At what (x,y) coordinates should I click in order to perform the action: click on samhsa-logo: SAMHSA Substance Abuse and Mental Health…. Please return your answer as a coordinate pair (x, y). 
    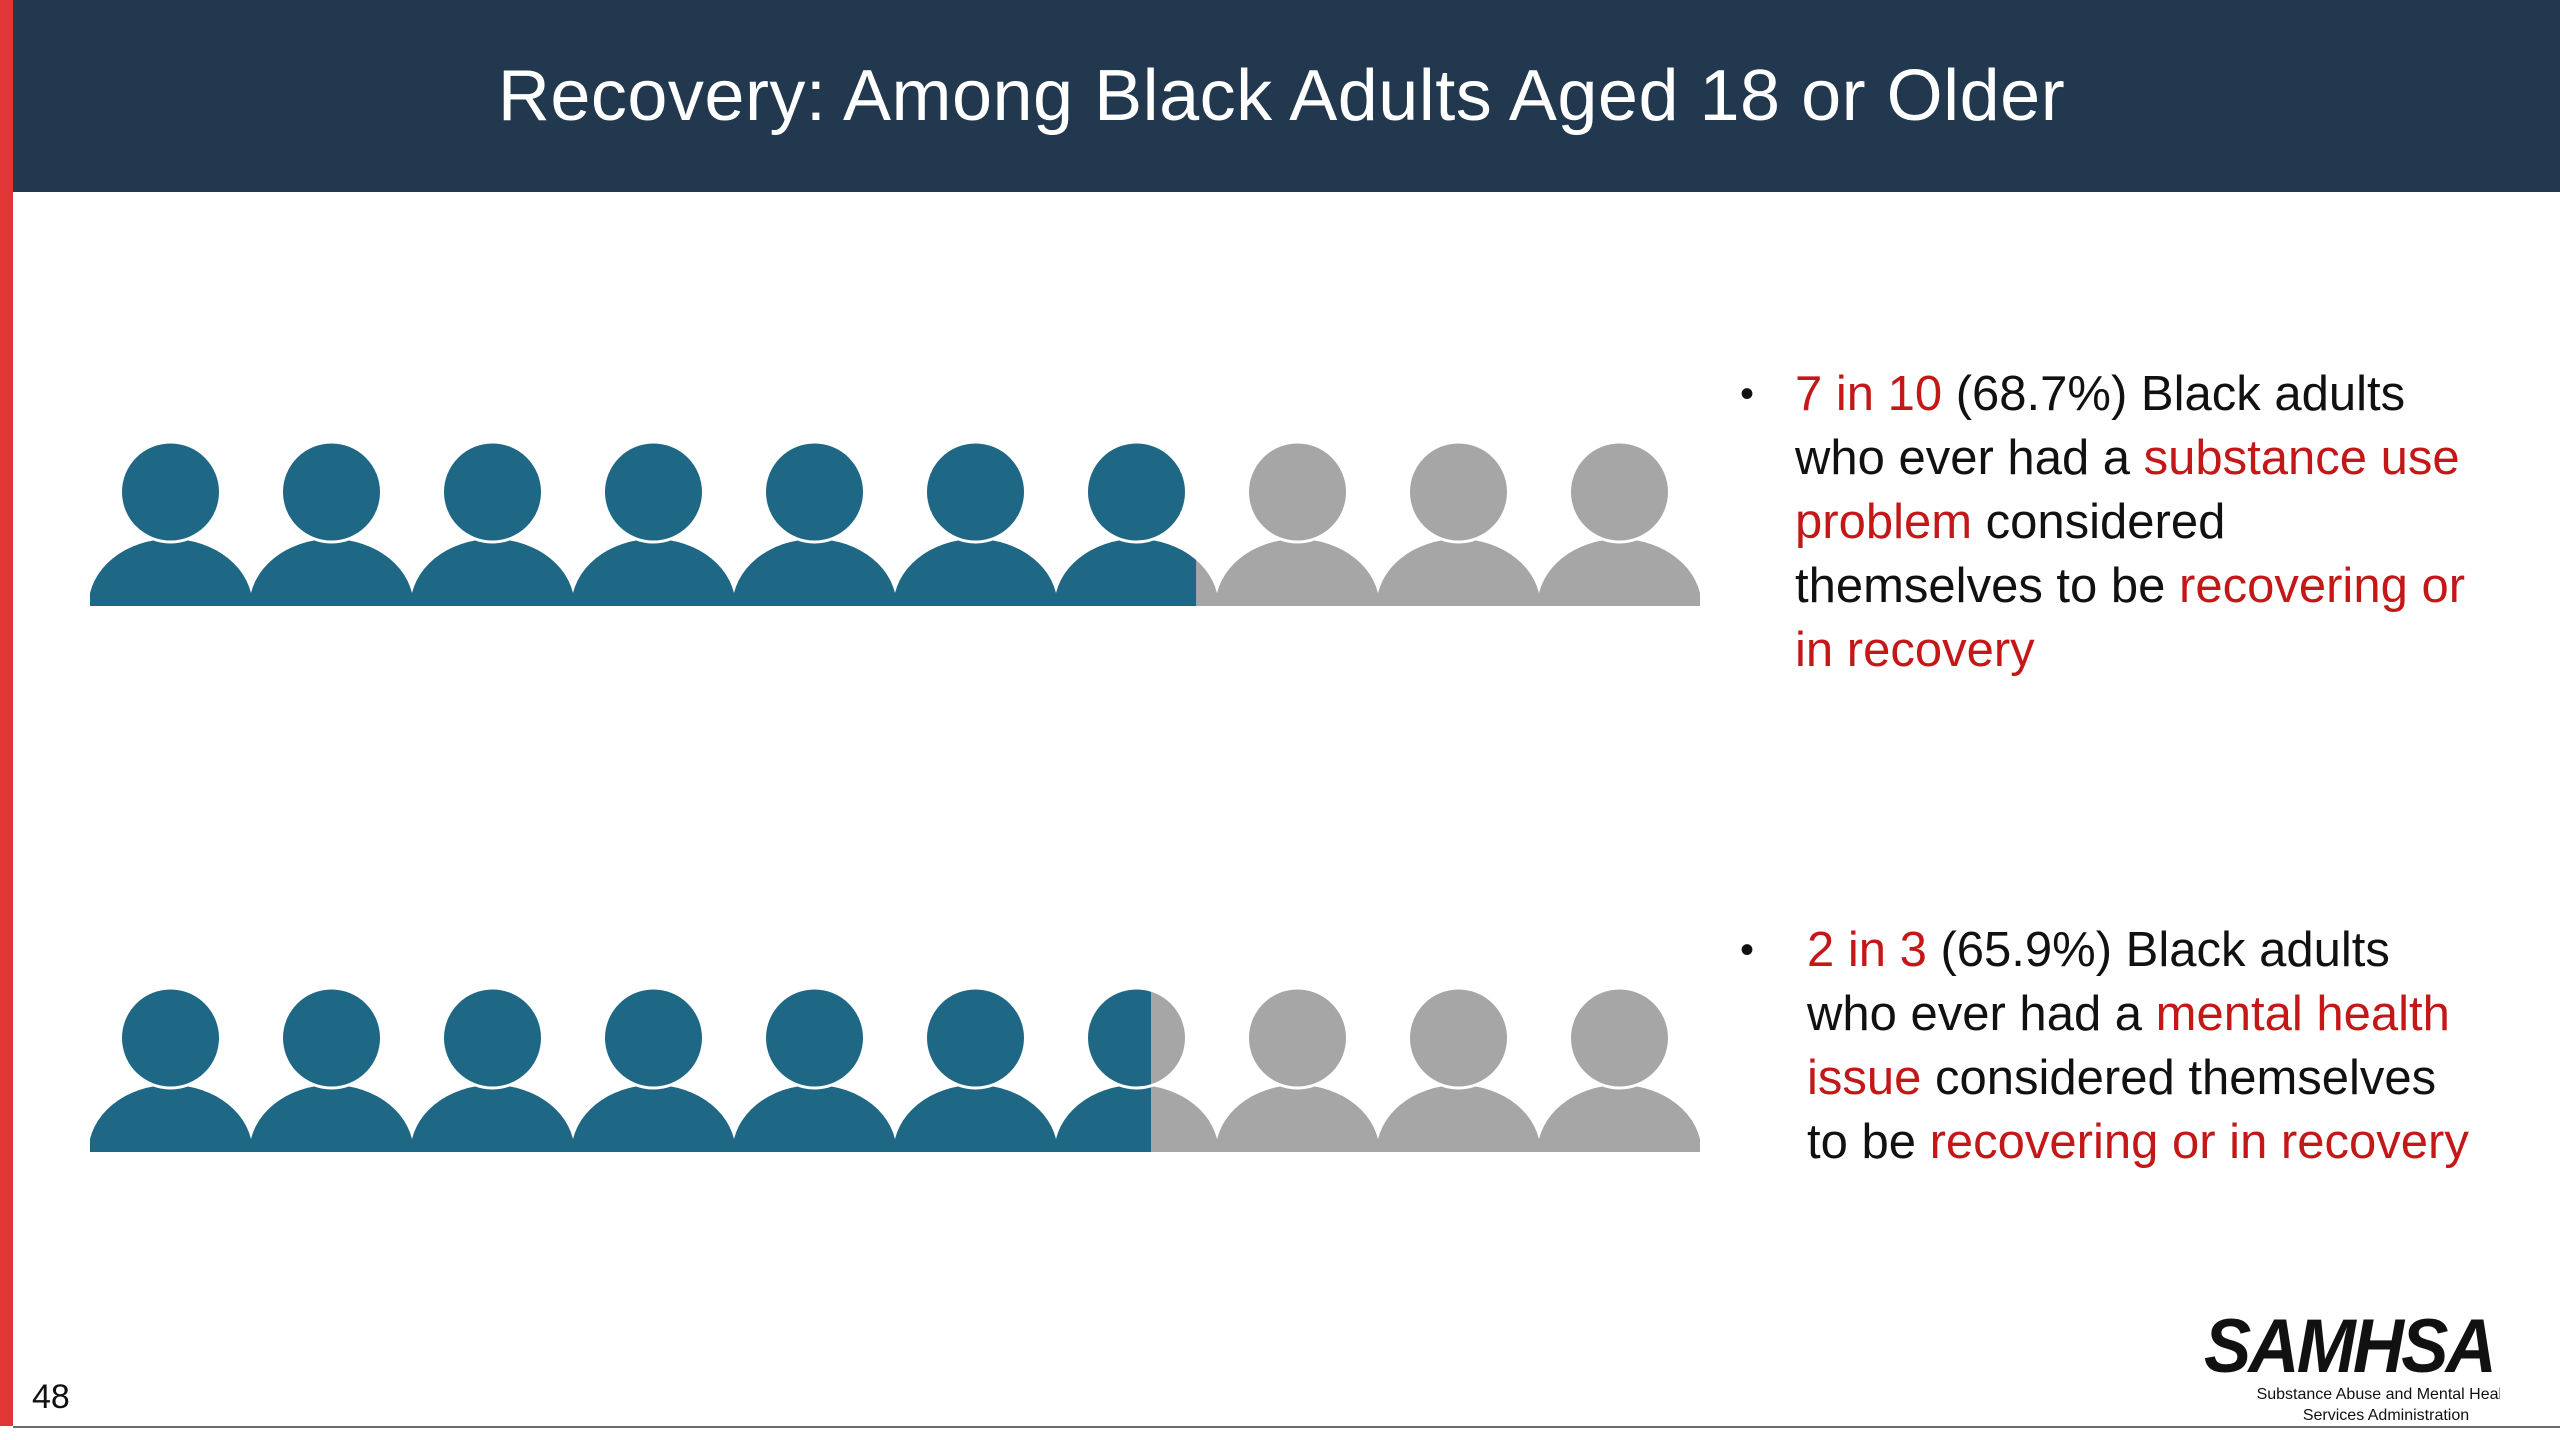
    Looking at the image, I should click on (2357, 1362).